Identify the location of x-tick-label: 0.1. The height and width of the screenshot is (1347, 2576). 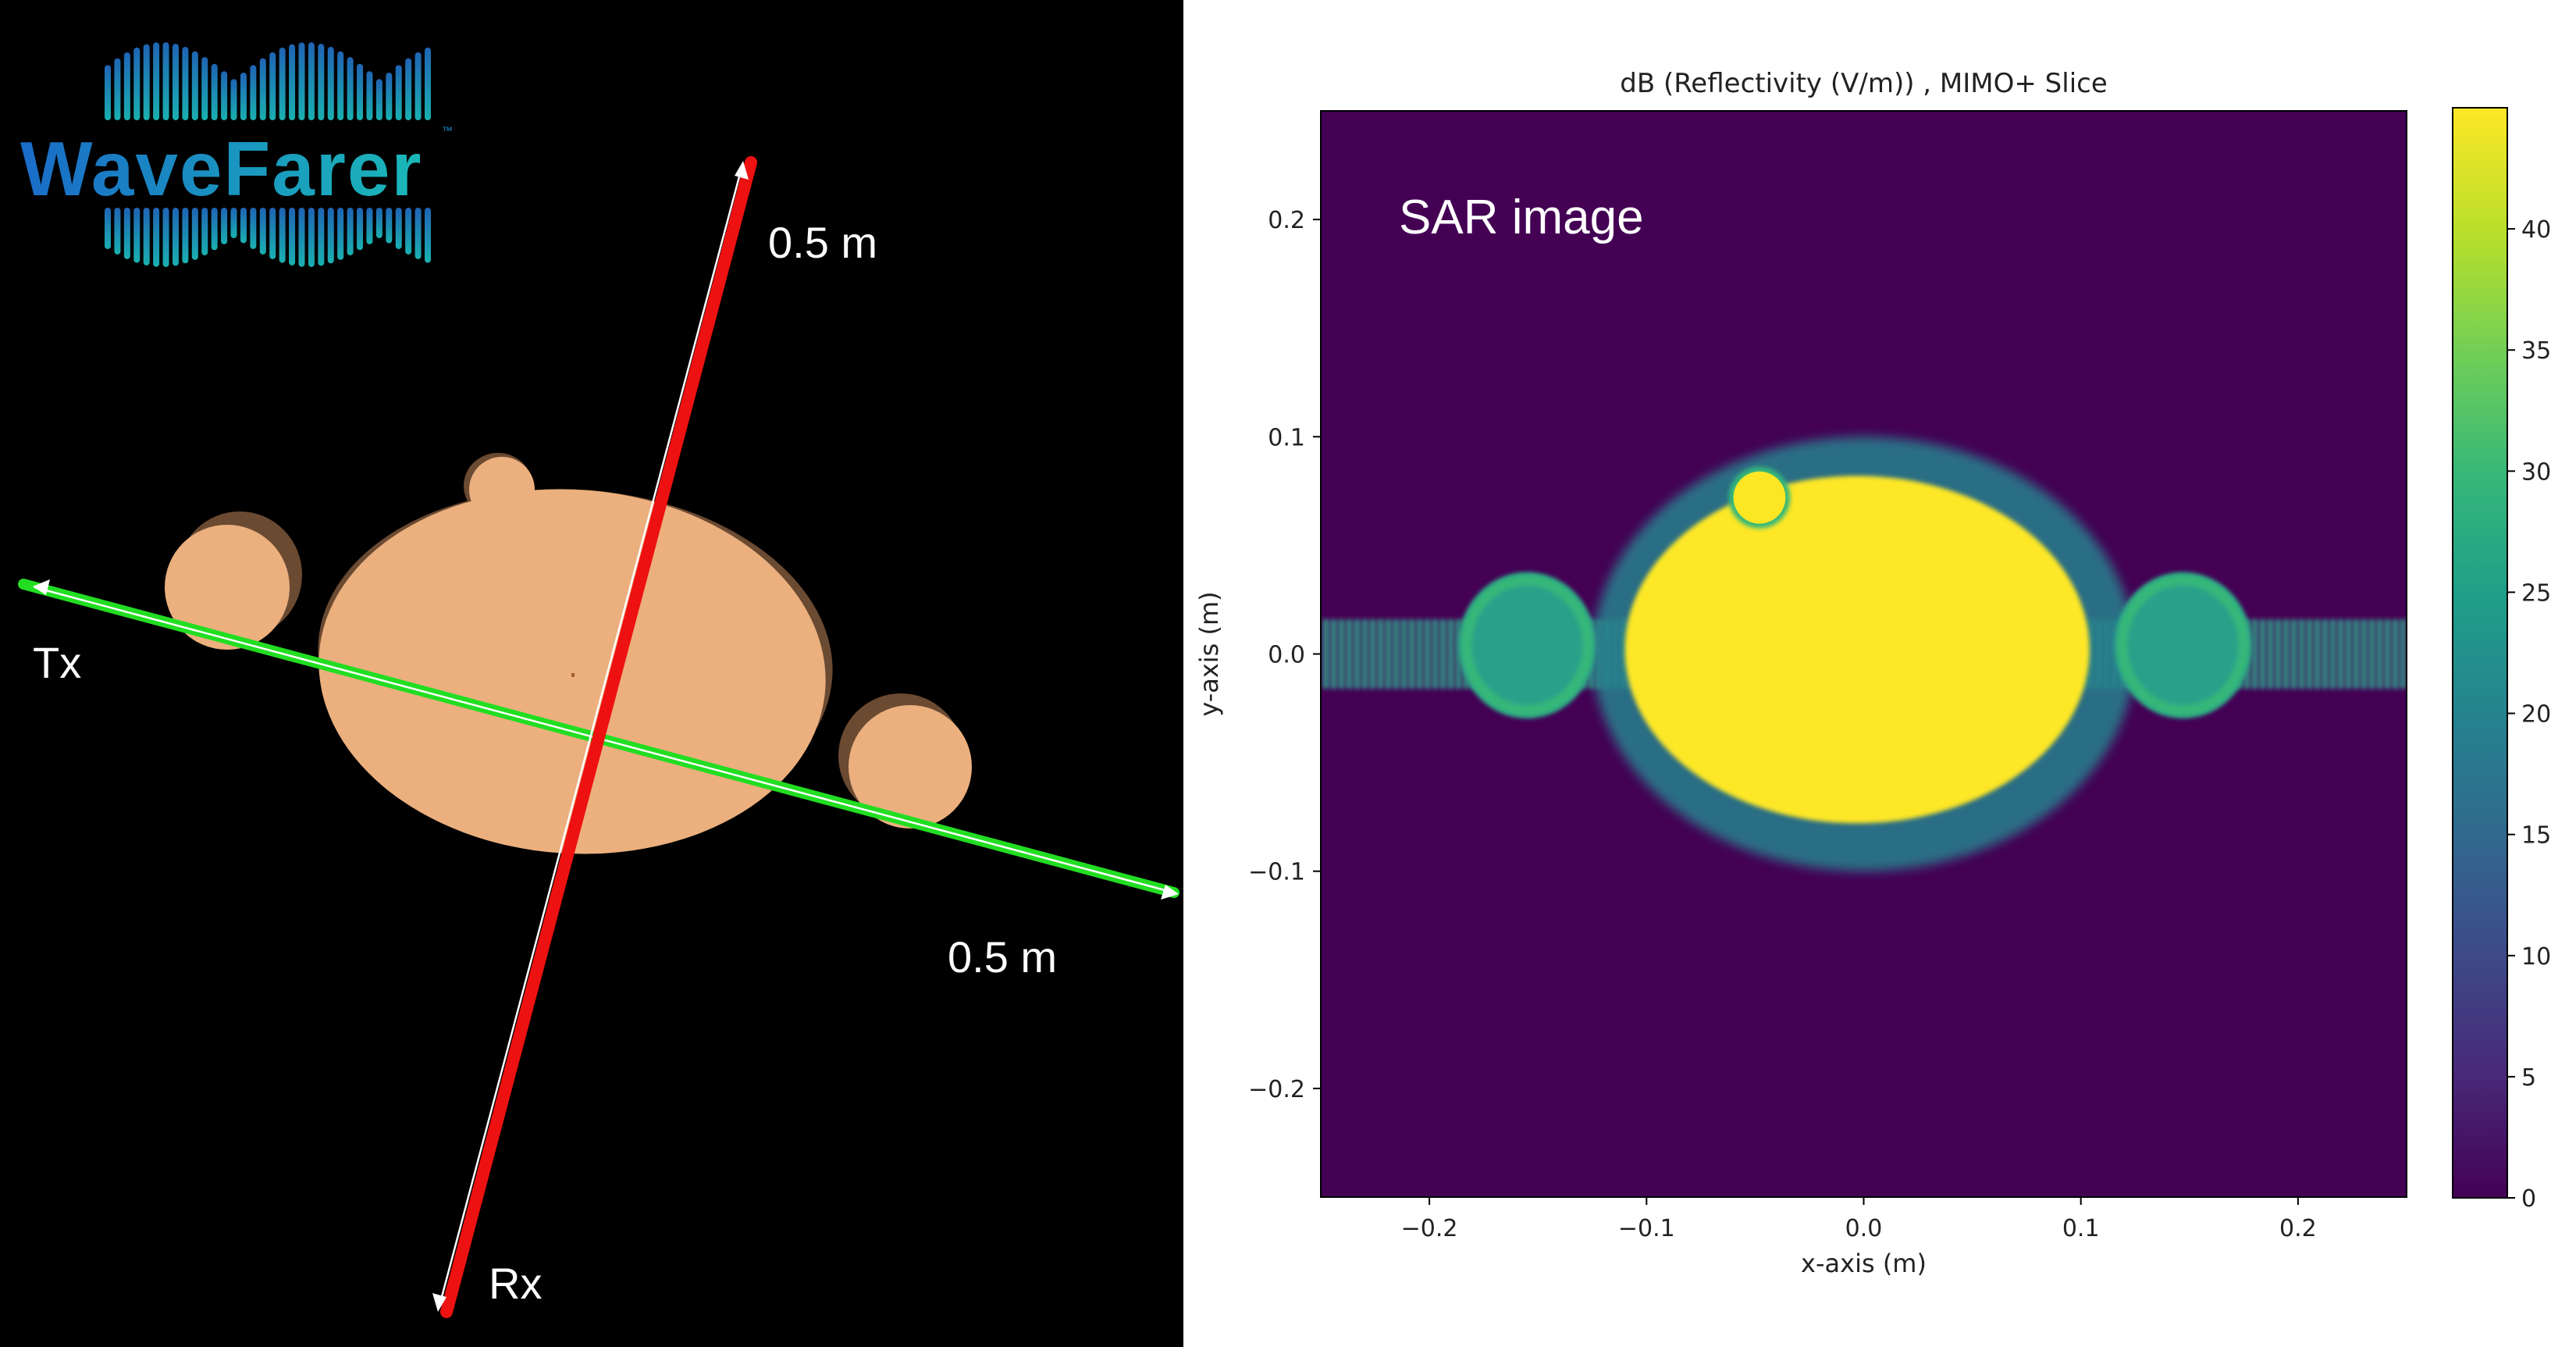
(2081, 1228).